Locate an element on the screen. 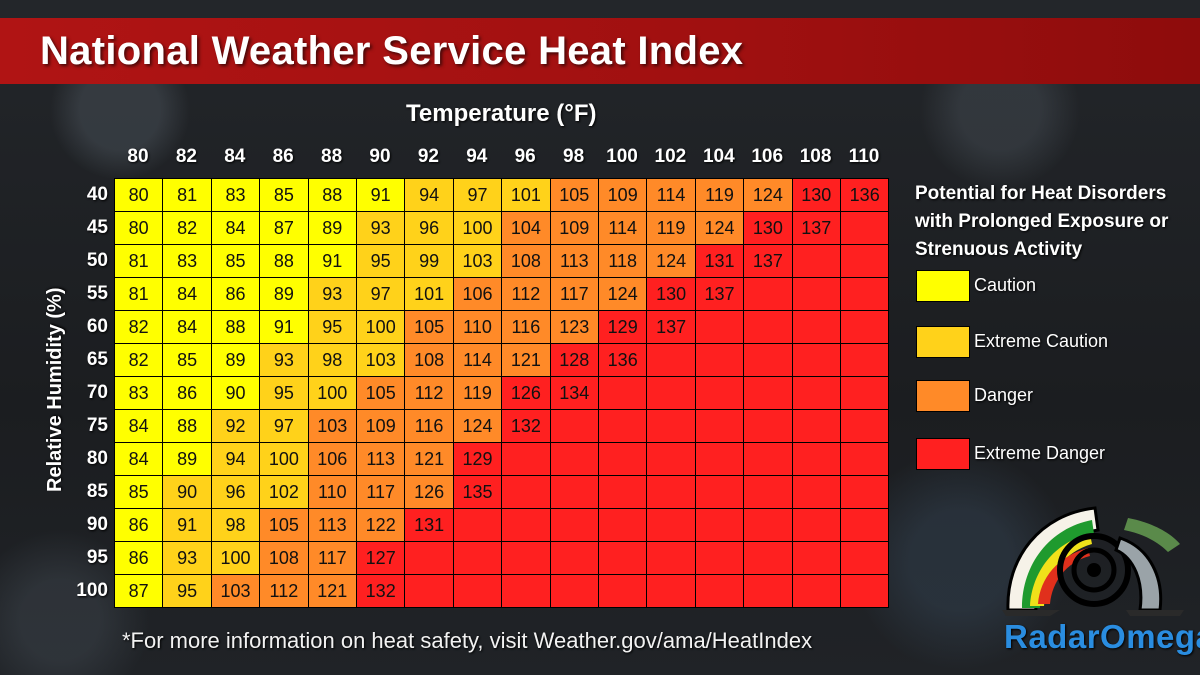 The width and height of the screenshot is (1200, 675). heat-cell: 92 is located at coordinates (235, 426).